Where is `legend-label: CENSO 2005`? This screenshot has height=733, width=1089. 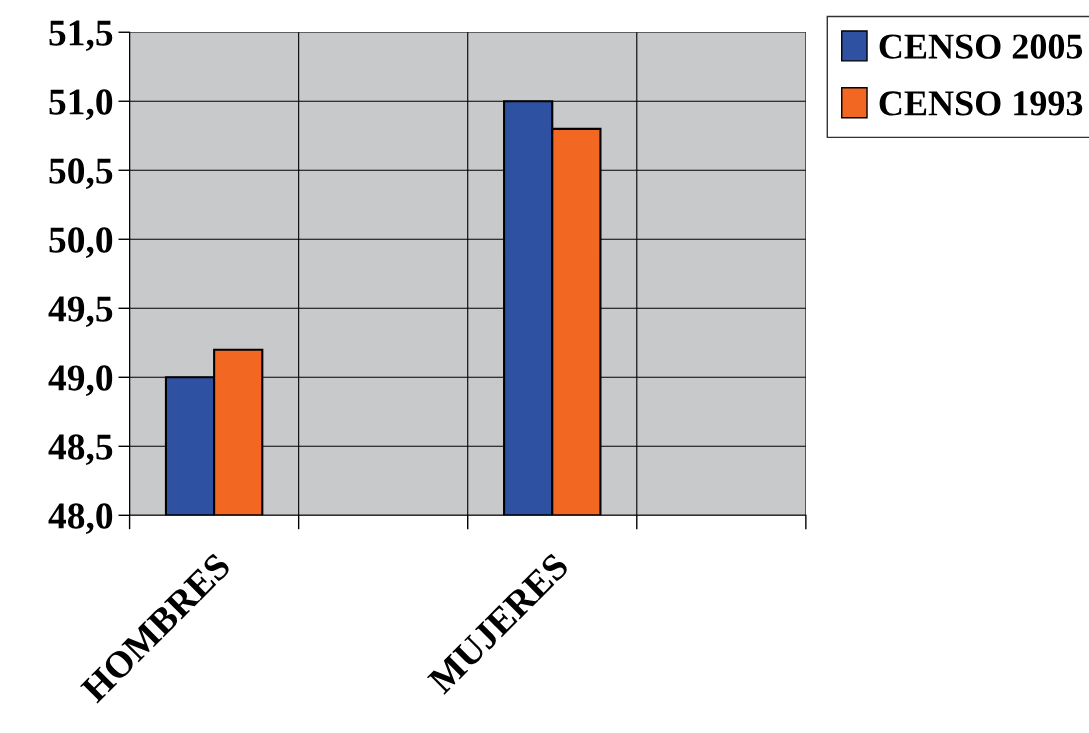 legend-label: CENSO 2005 is located at coordinates (981, 46).